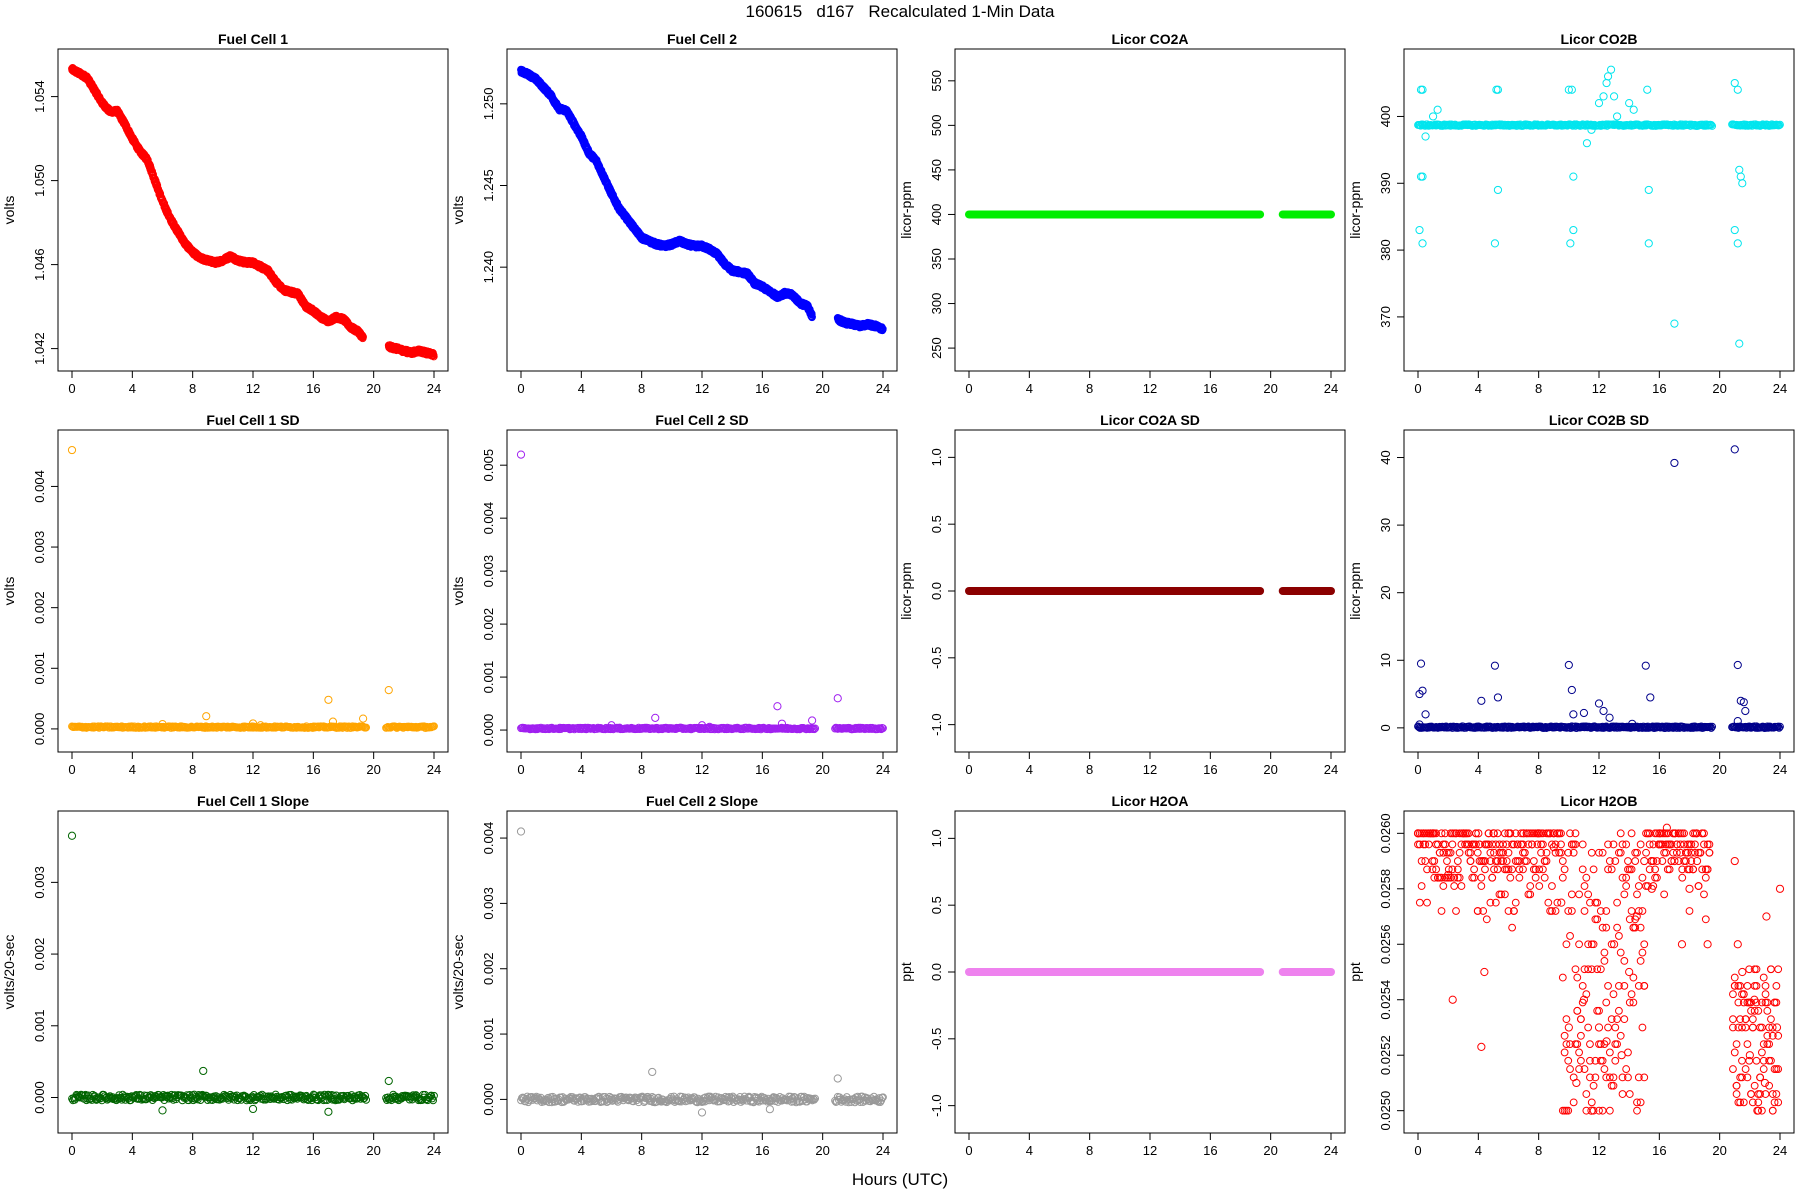  I want to click on y-tick-label: 40, so click(1385, 457).